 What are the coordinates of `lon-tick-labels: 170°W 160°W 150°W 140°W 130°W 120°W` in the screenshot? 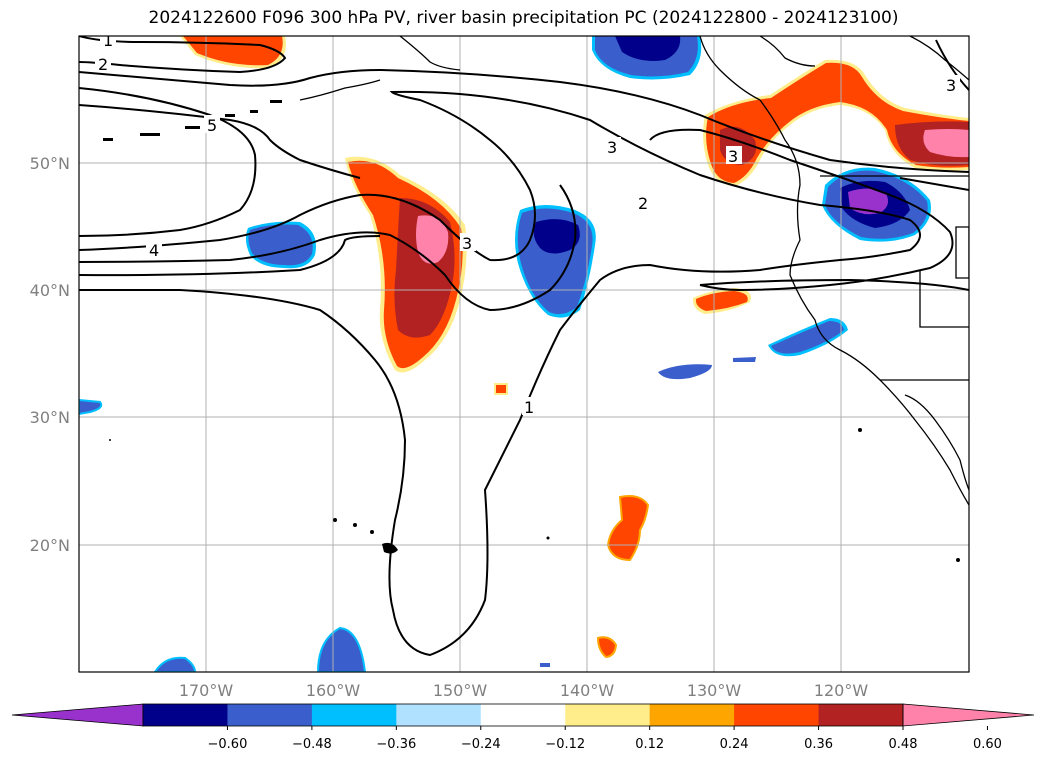 It's located at (524, 690).